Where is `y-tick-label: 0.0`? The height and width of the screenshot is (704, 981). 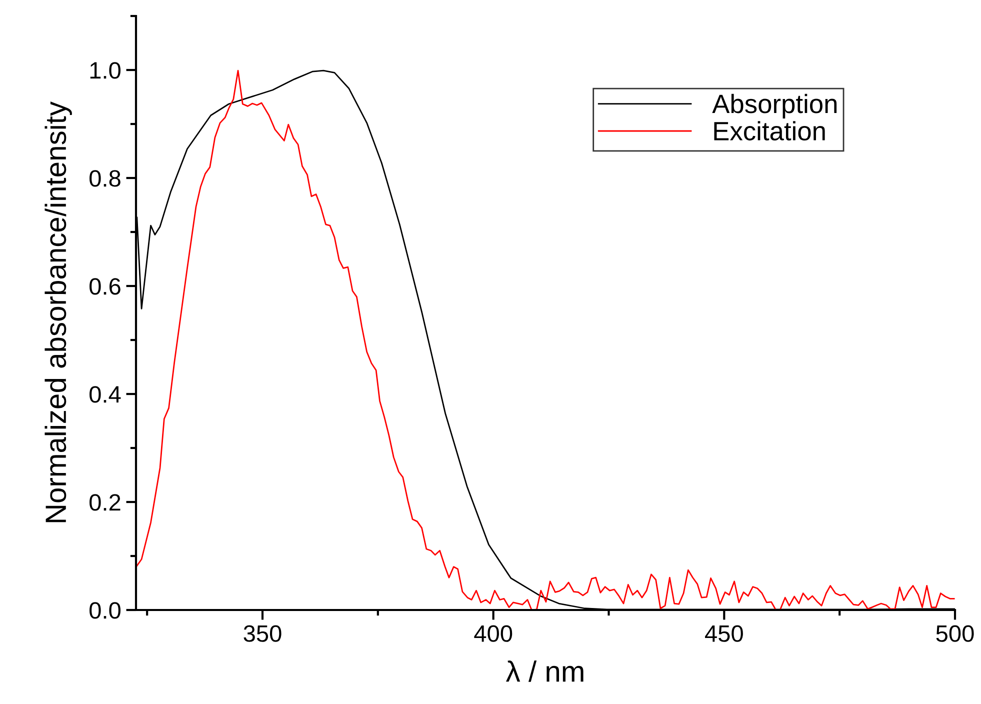 y-tick-label: 0.0 is located at coordinates (105, 610).